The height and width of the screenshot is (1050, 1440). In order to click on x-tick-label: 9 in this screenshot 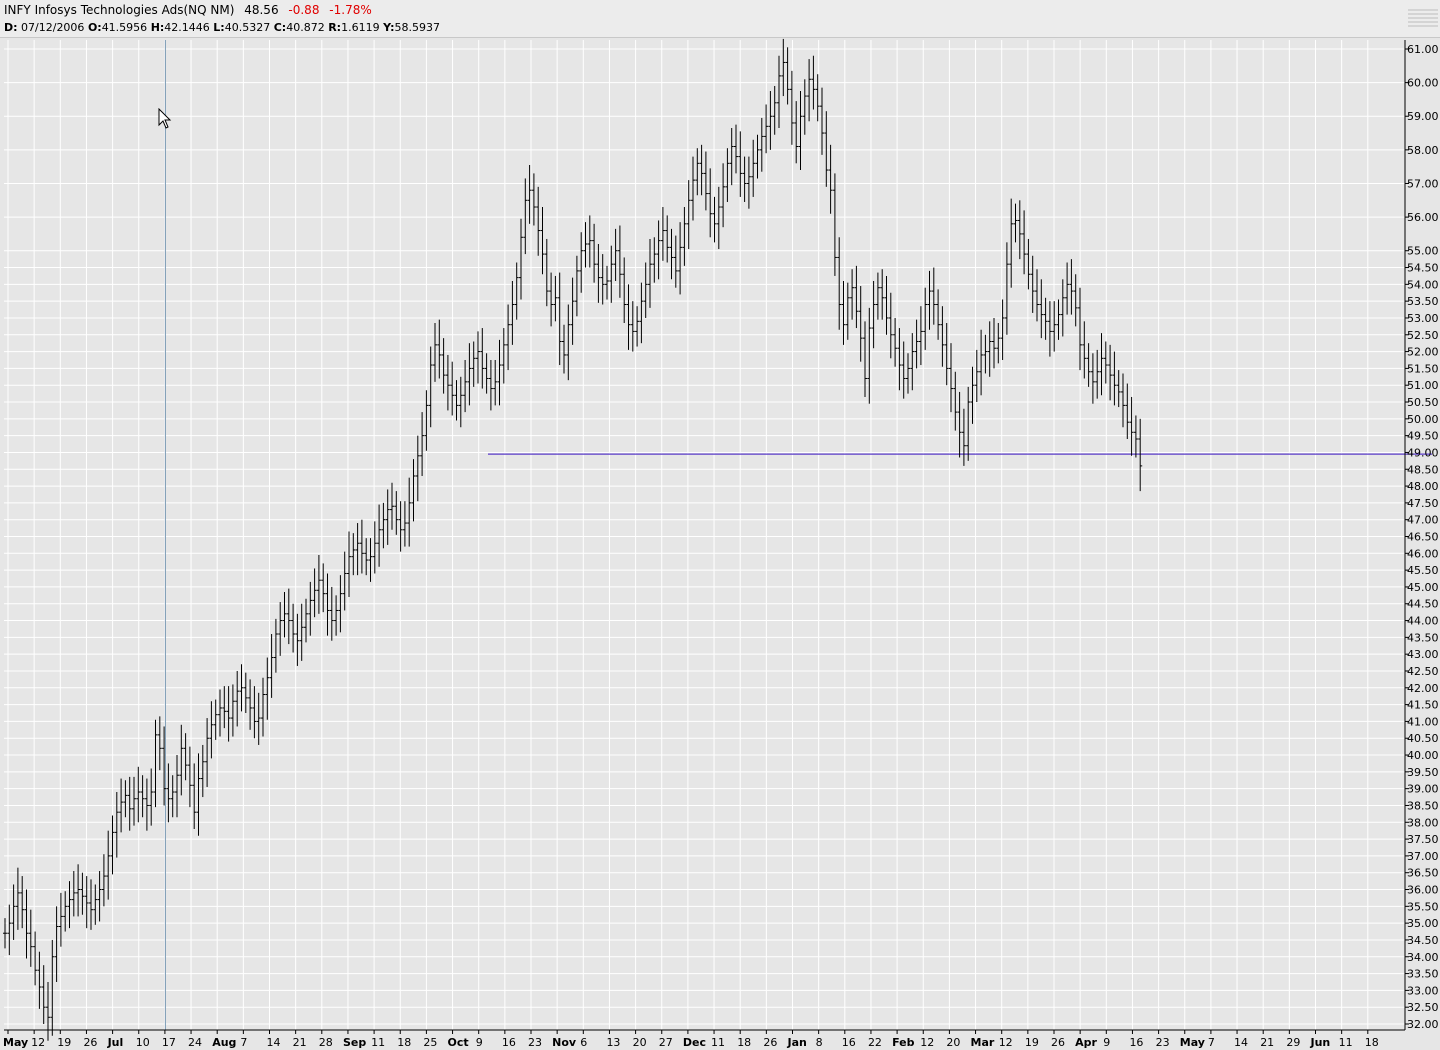, I will do `click(1106, 1042)`.